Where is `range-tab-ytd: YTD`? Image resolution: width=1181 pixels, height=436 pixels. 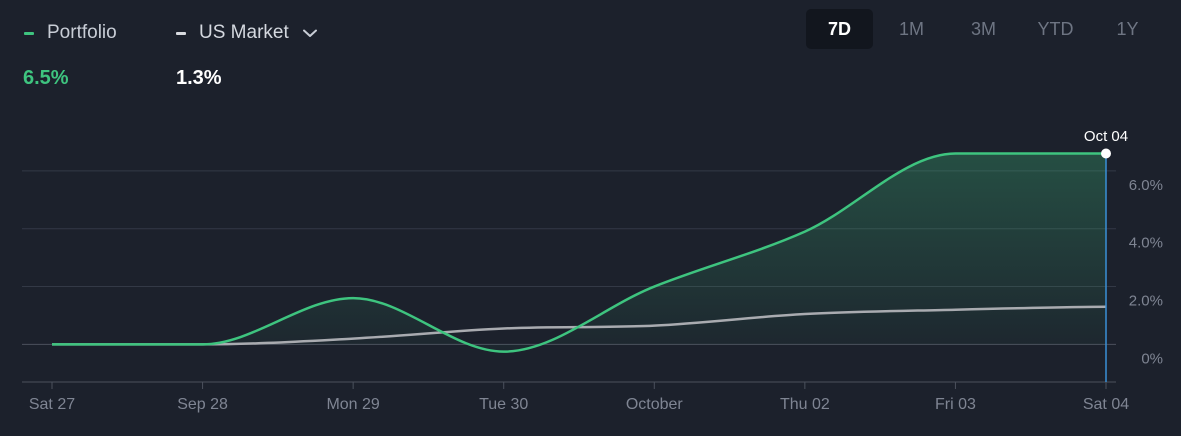 range-tab-ytd: YTD is located at coordinates (1055, 28).